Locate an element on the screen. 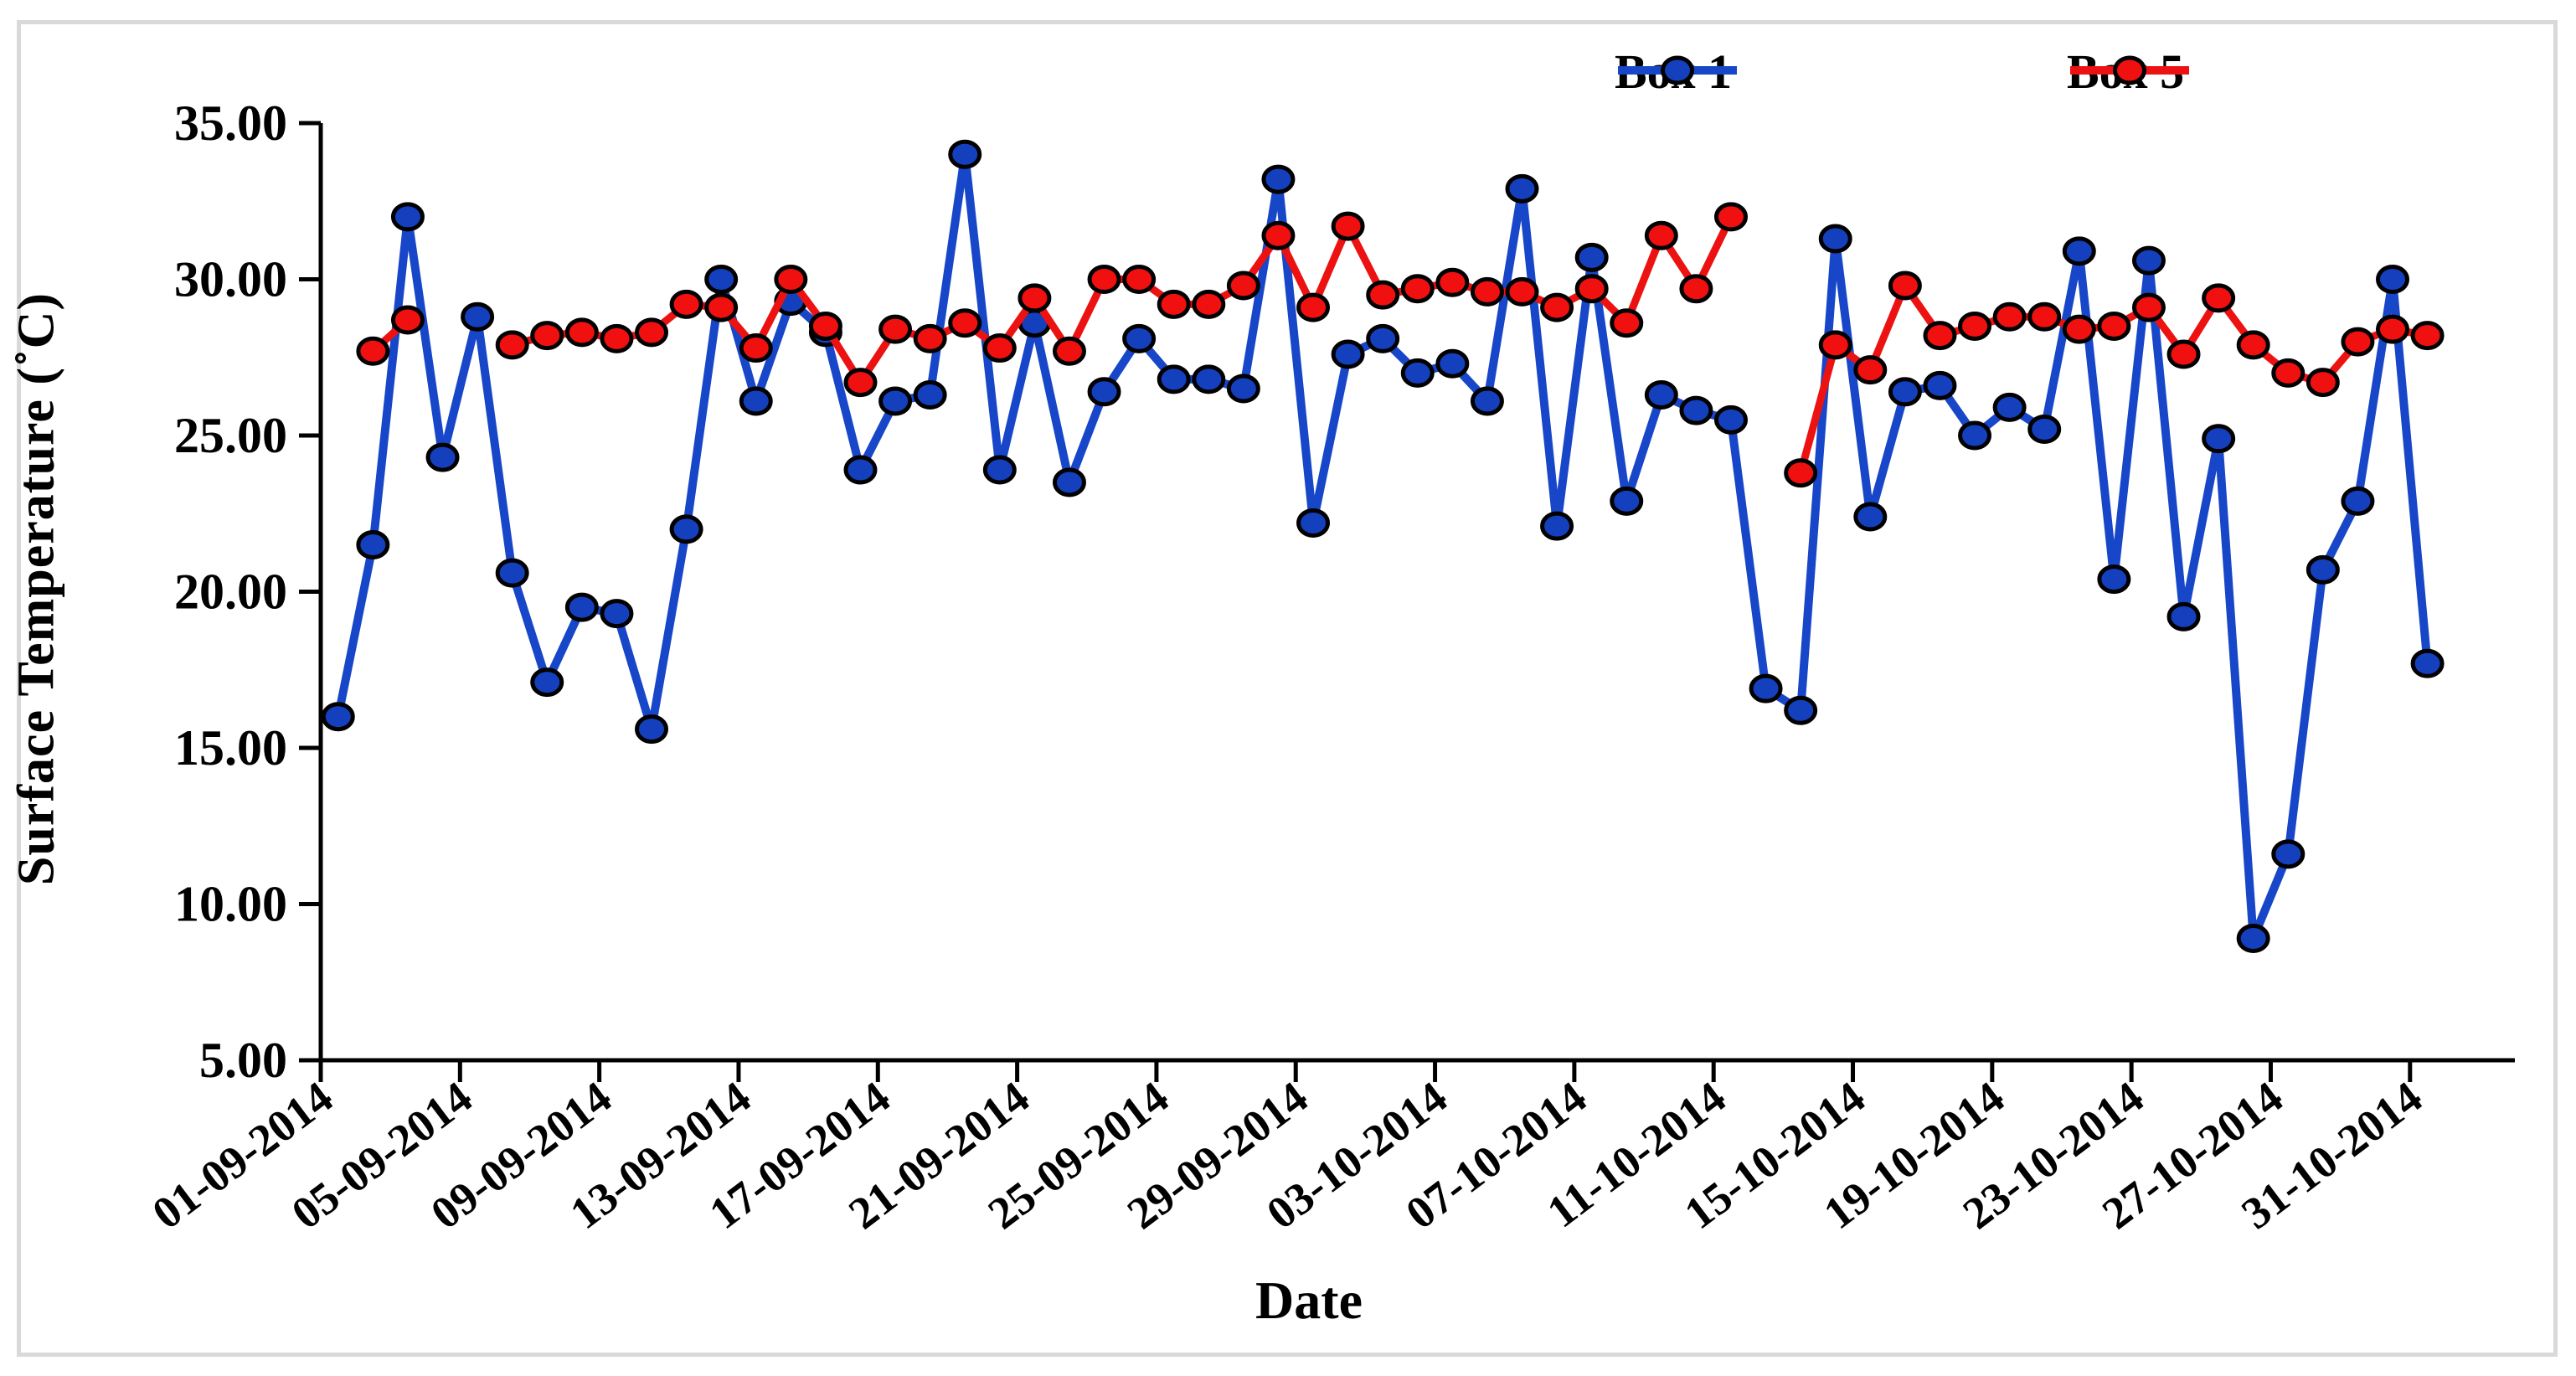 The image size is (2576, 1376). x-axis-title: Date is located at coordinates (1309, 1300).